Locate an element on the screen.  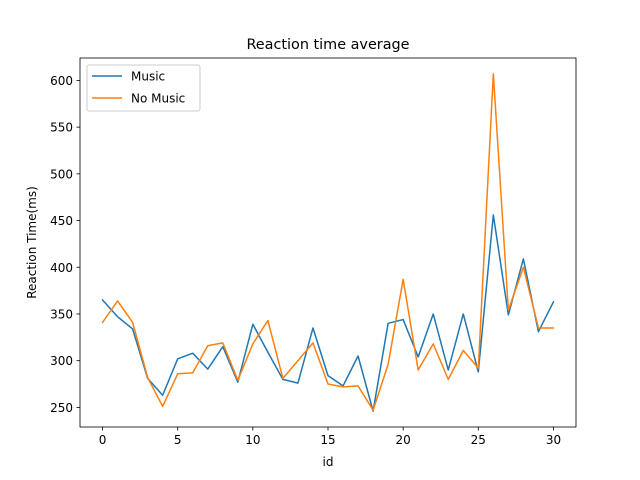
y-tick-label: 250 is located at coordinates (61, 408).